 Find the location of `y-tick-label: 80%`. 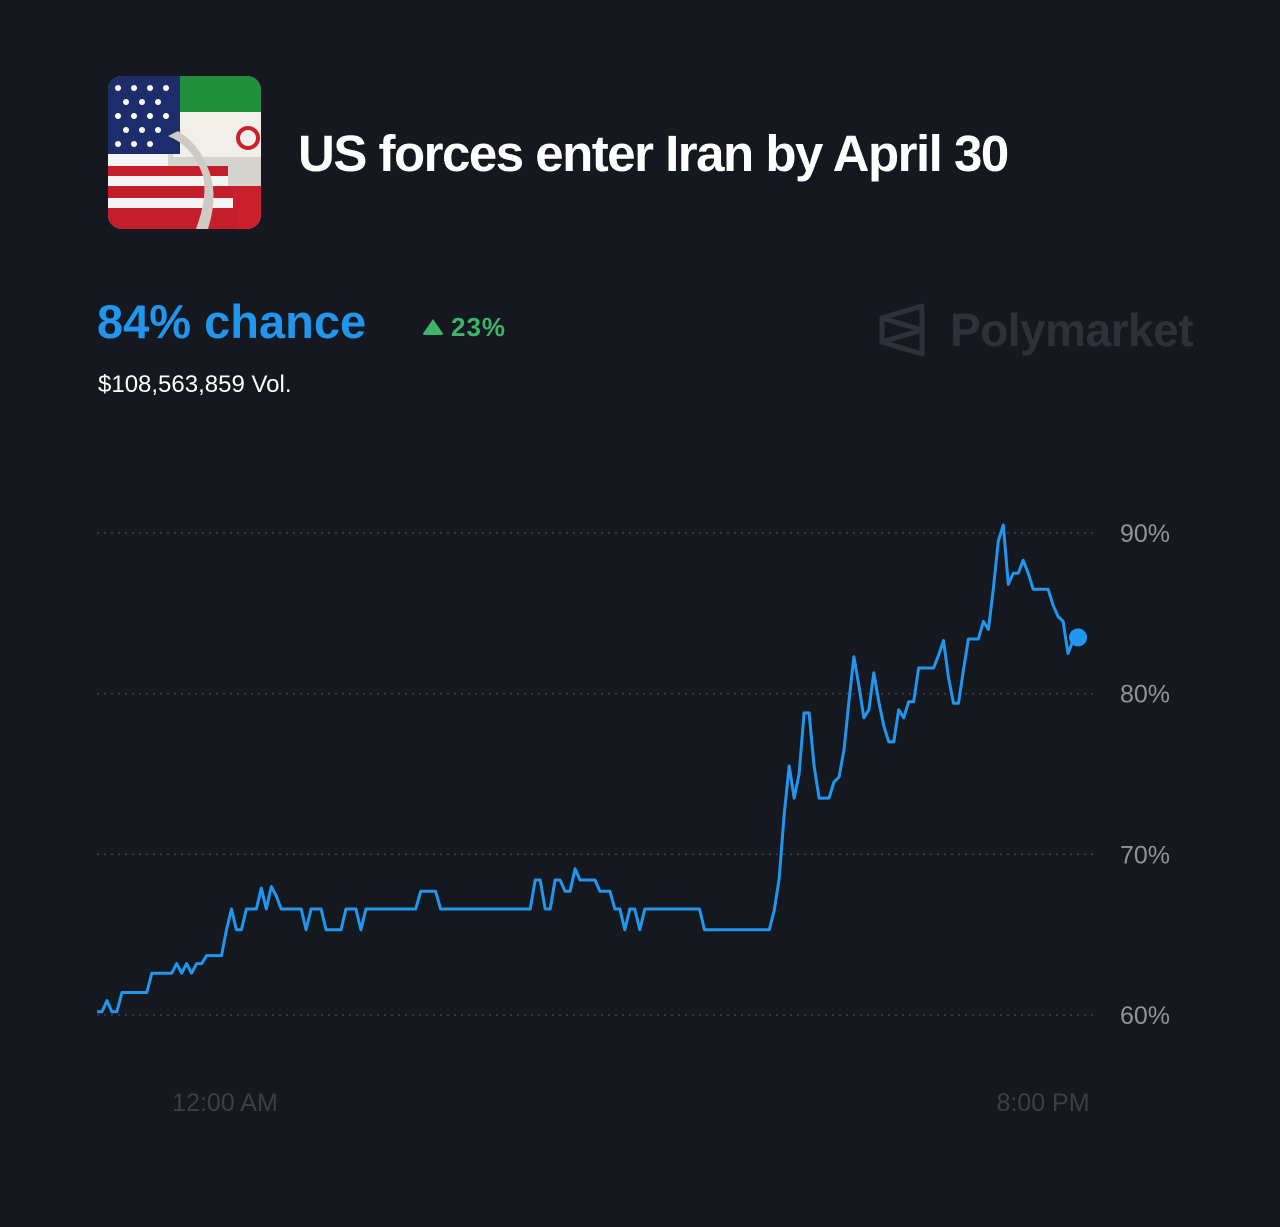

y-tick-label: 80% is located at coordinates (1145, 695).